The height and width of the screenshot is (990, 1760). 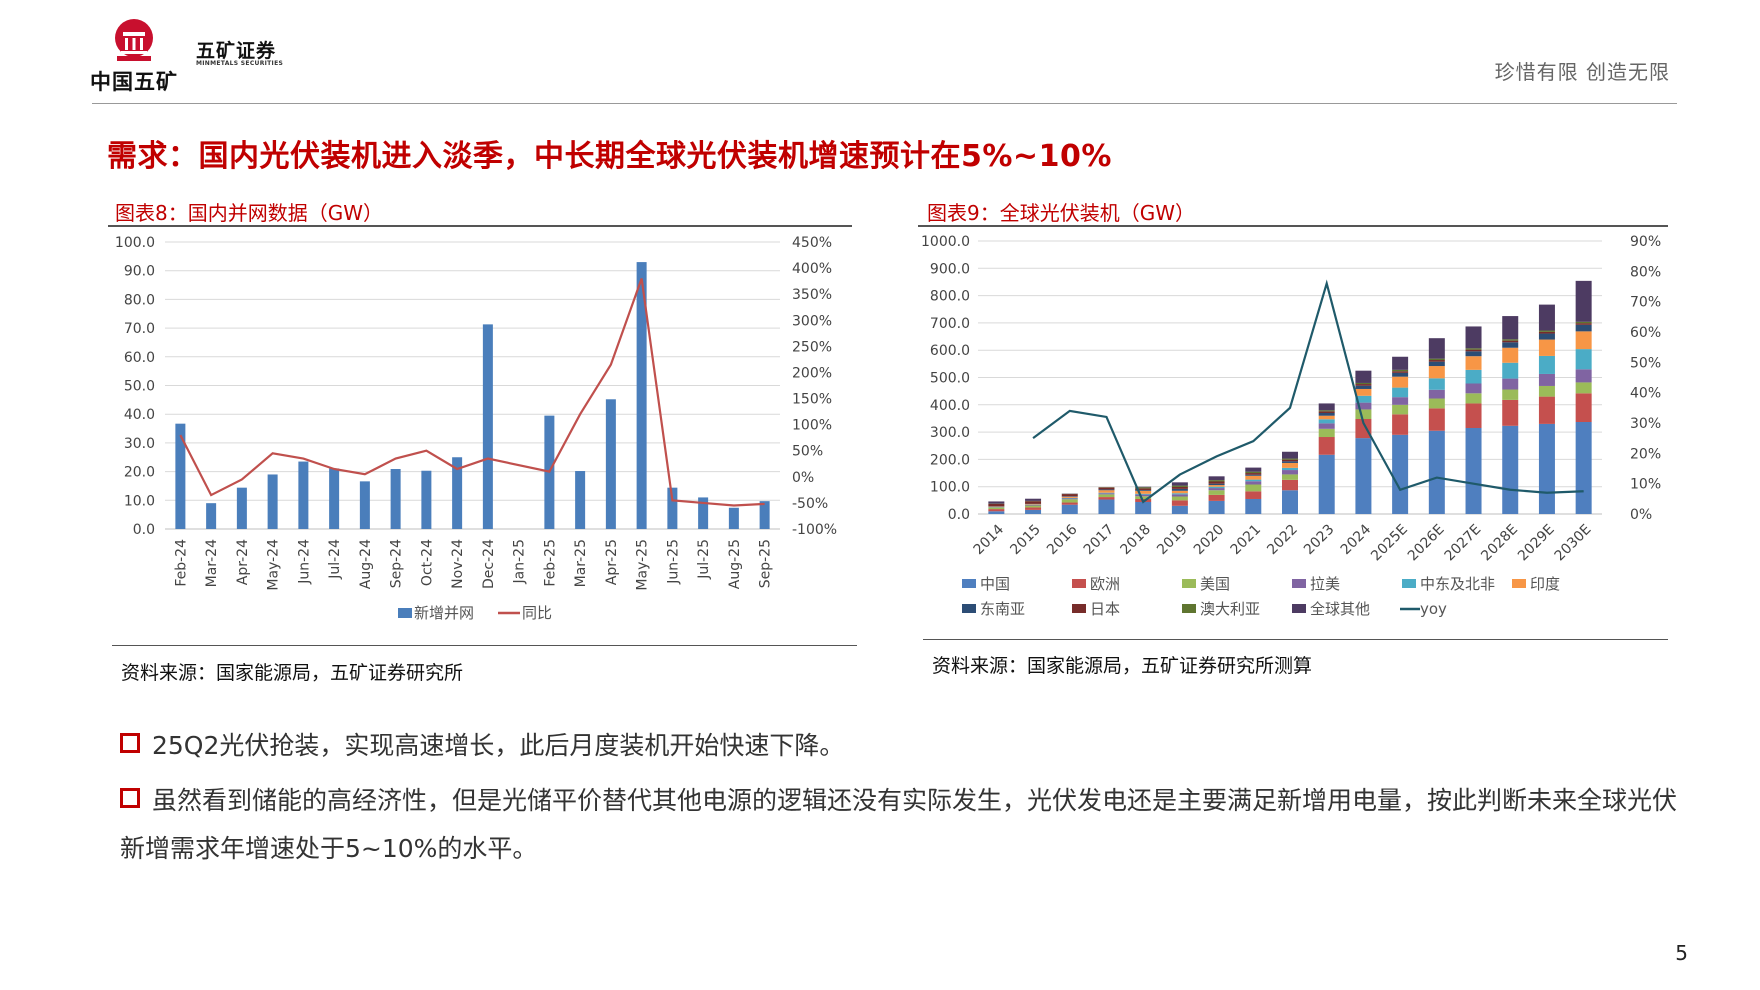 What do you see at coordinates (405, 613) in the screenshot?
I see `legend-swatch-bar` at bounding box center [405, 613].